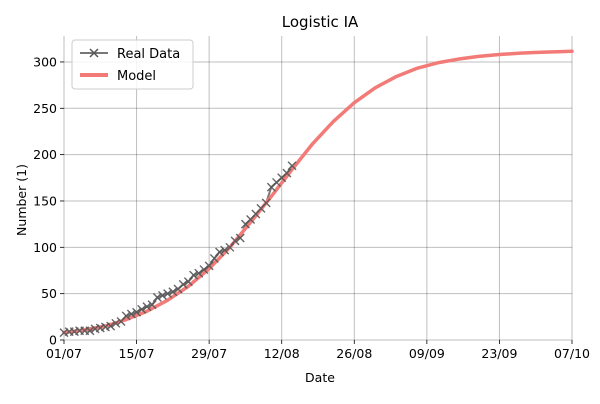 The height and width of the screenshot is (404, 600). Describe the element at coordinates (137, 353) in the screenshot. I see `x-tick-label: 15/07` at that location.